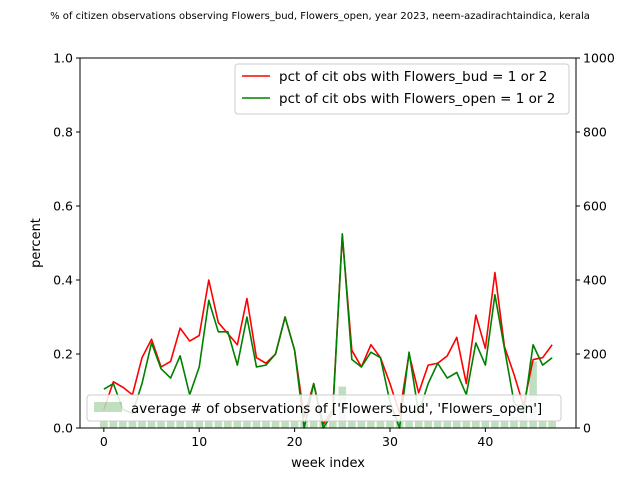  I want to click on y2-tick-label-1000: 1000, so click(599, 58).